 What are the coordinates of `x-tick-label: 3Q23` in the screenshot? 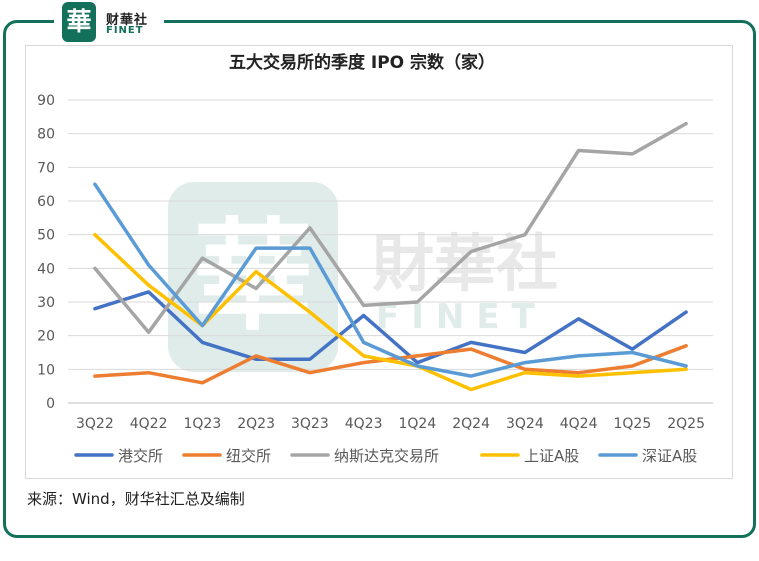 It's located at (310, 424).